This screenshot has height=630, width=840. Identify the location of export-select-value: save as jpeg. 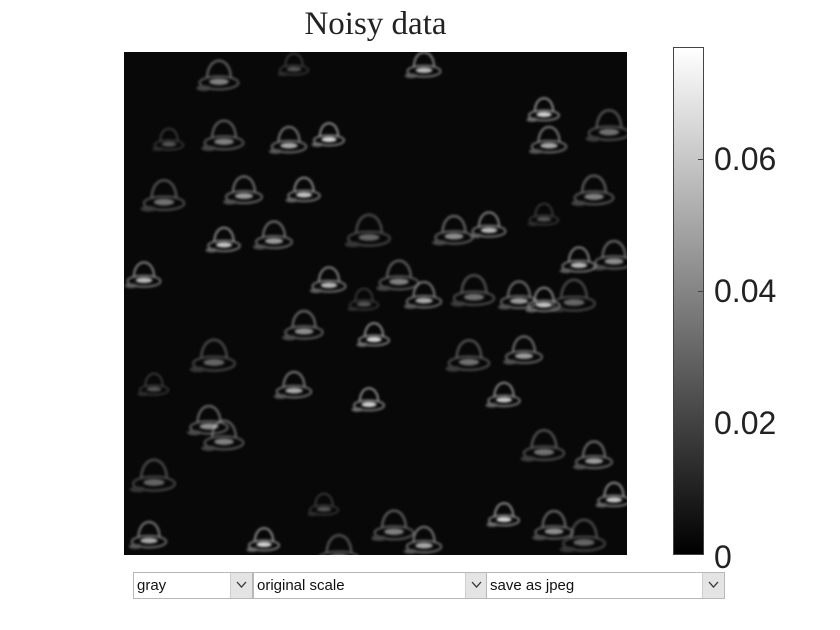
(532, 585).